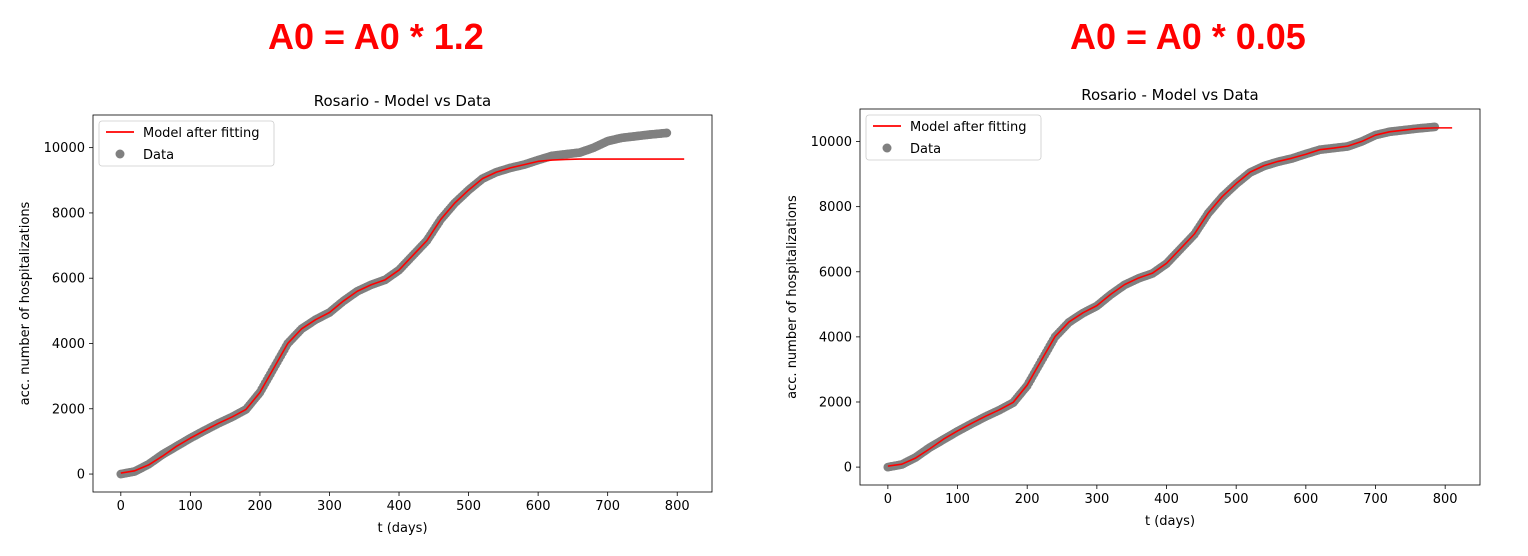 This screenshot has height=556, width=1528. What do you see at coordinates (376, 36) in the screenshot?
I see `panel-heading-left: A0 = A0 * 1.2` at bounding box center [376, 36].